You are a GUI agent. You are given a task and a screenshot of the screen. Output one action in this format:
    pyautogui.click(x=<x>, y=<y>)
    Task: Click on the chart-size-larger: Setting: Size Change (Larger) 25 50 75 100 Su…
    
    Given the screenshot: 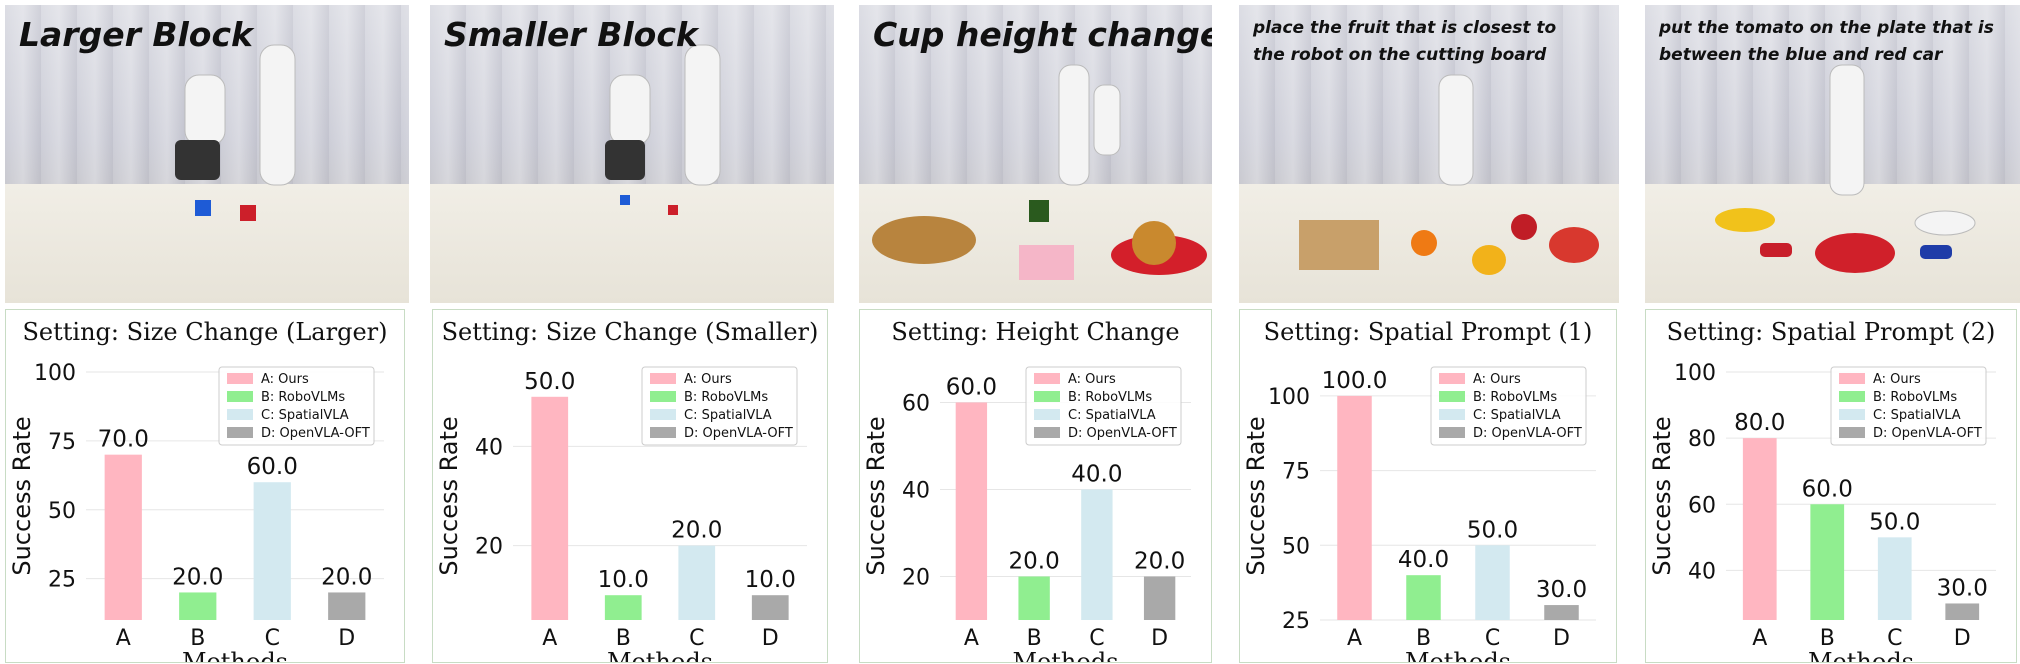 What is the action you would take?
    pyautogui.click(x=205, y=486)
    